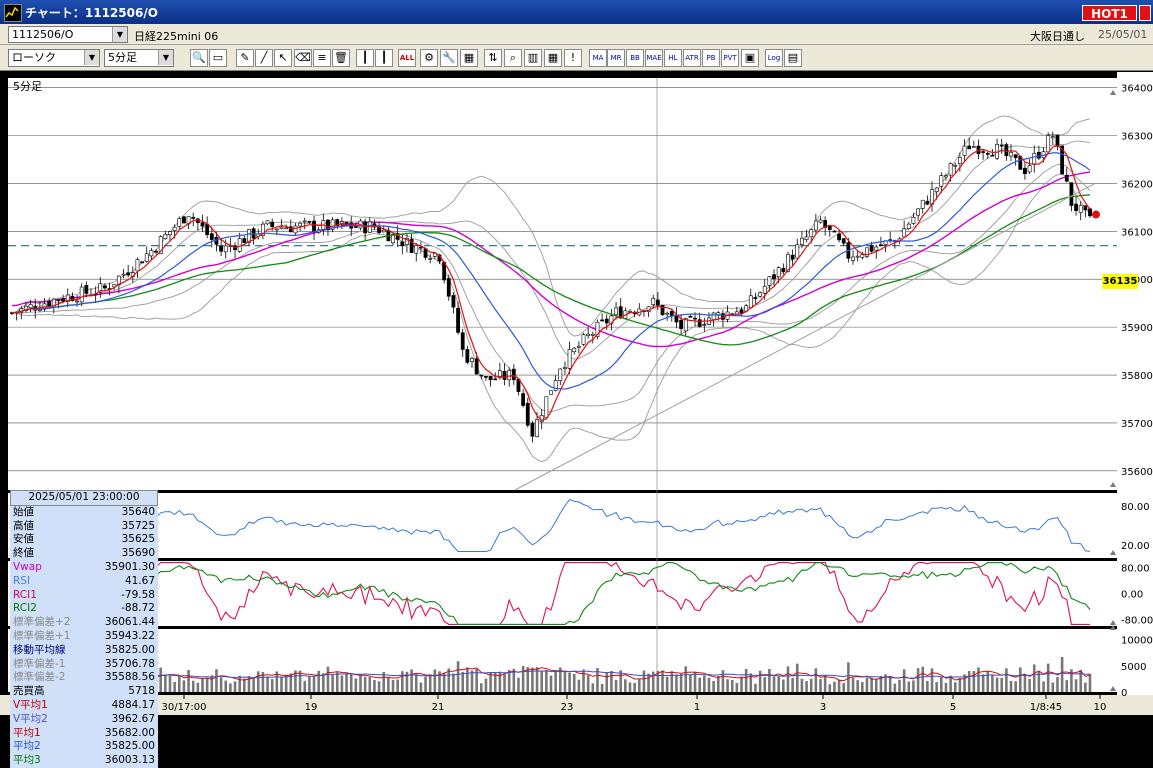 The height and width of the screenshot is (768, 1153). Describe the element at coordinates (23, 525) in the screenshot. I see `info-label: 高値` at that location.